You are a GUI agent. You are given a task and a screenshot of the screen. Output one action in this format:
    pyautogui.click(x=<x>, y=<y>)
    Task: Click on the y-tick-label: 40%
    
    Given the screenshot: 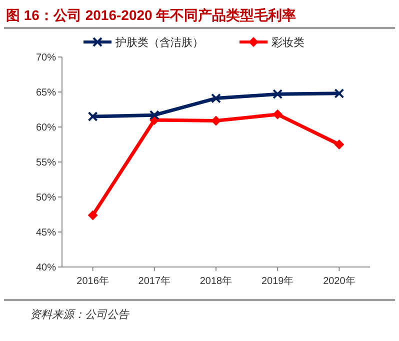 What is the action you would take?
    pyautogui.click(x=46, y=268)
    